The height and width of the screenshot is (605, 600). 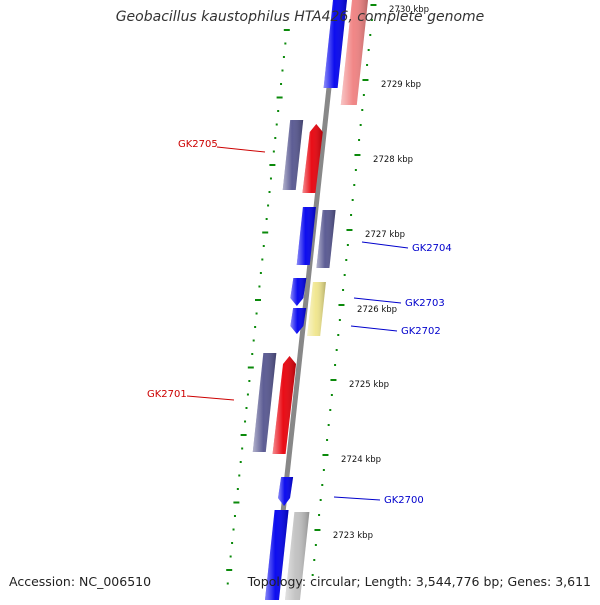 I want to click on gene-gk2700-shading, so click(x=286, y=491).